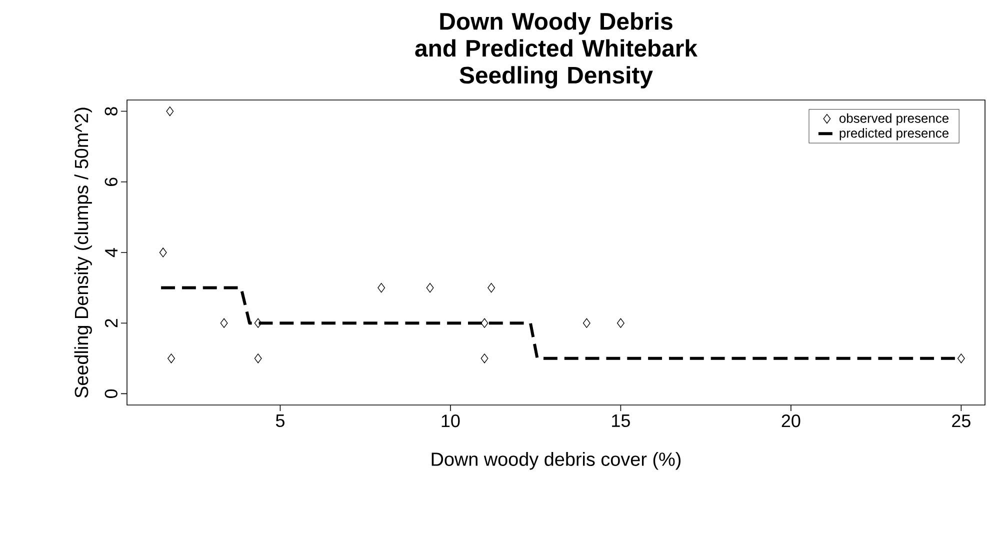  Describe the element at coordinates (280, 421) in the screenshot. I see `x-tick-label: 5` at that location.